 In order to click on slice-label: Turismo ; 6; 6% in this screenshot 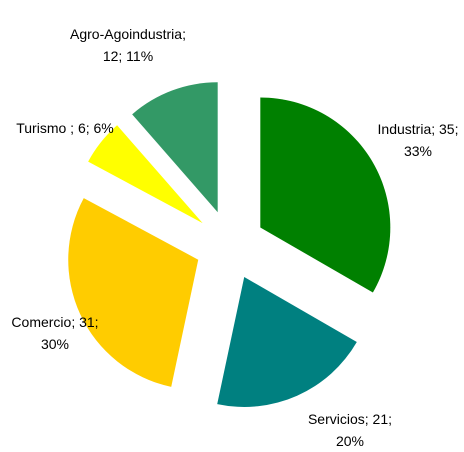, I will do `click(65, 128)`.